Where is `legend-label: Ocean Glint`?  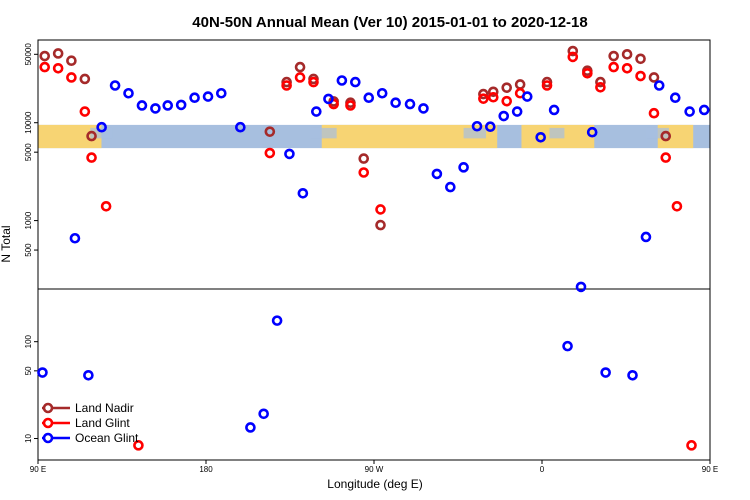 legend-label: Ocean Glint is located at coordinates (107, 438).